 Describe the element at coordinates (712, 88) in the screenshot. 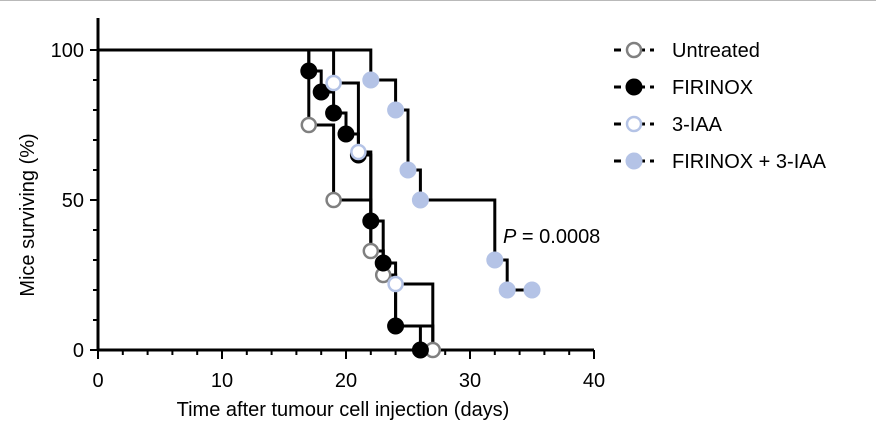

I see `legend-label: FIRINOX` at that location.